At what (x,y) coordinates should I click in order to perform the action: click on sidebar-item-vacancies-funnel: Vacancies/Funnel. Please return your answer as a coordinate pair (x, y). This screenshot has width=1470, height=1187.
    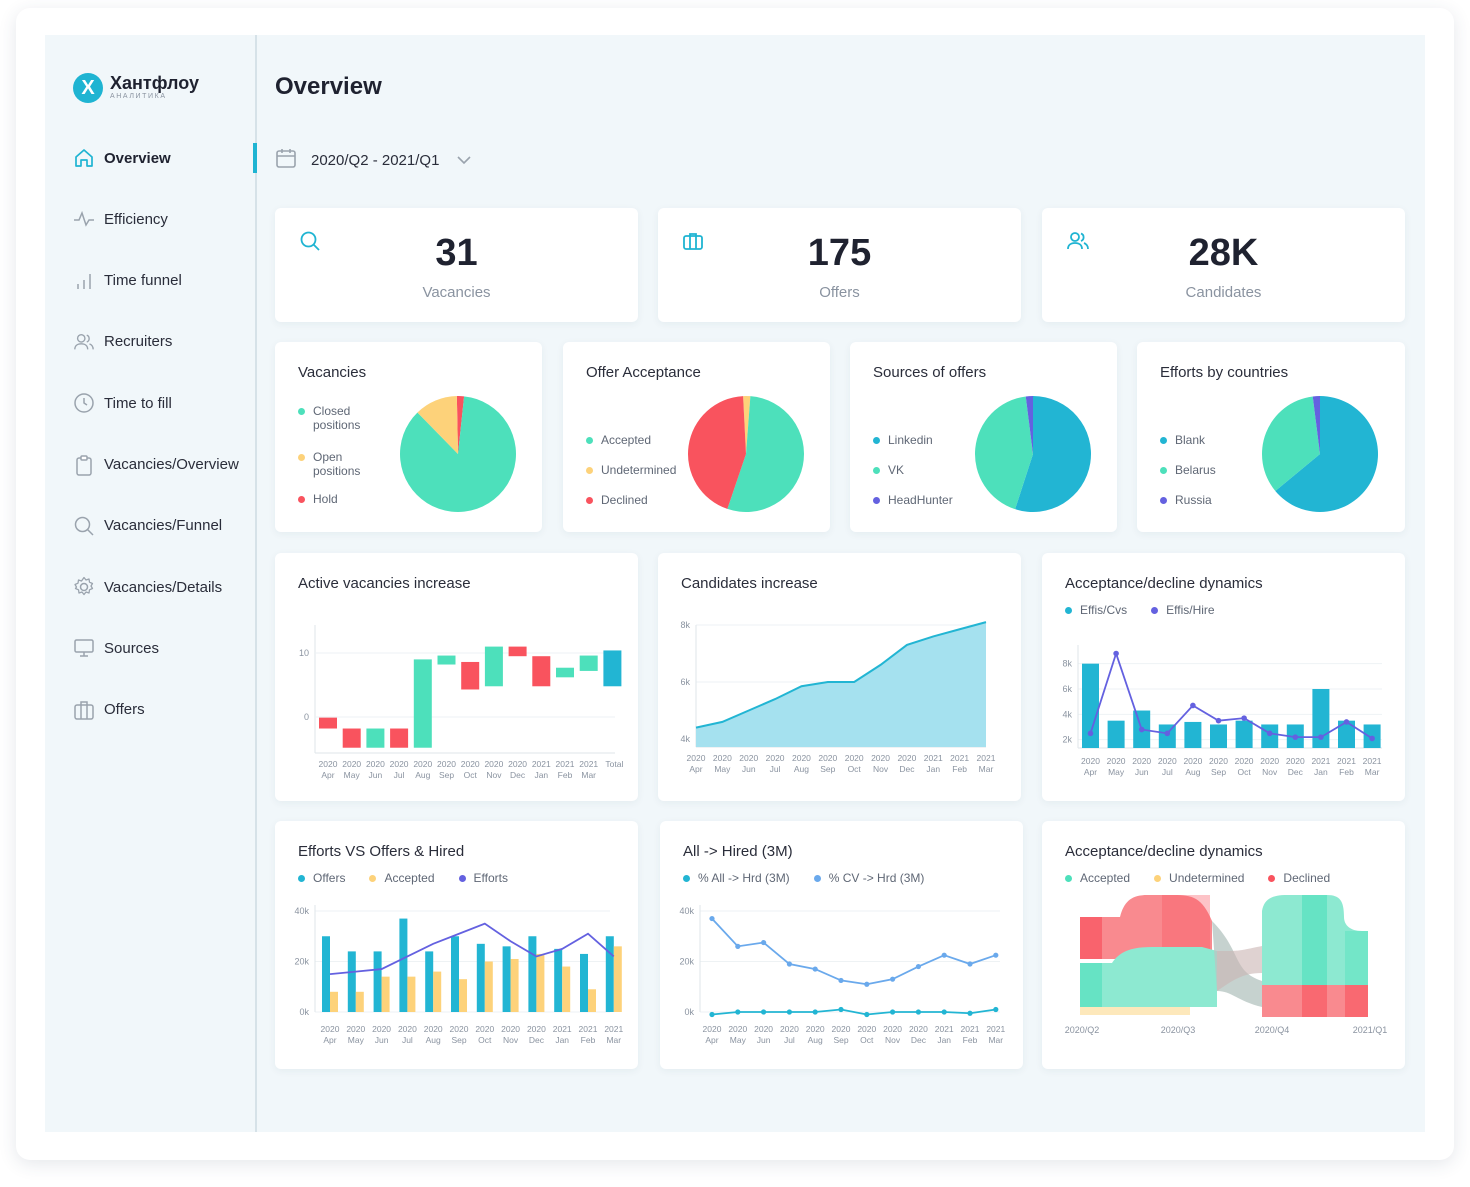
    Looking at the image, I should click on (165, 526).